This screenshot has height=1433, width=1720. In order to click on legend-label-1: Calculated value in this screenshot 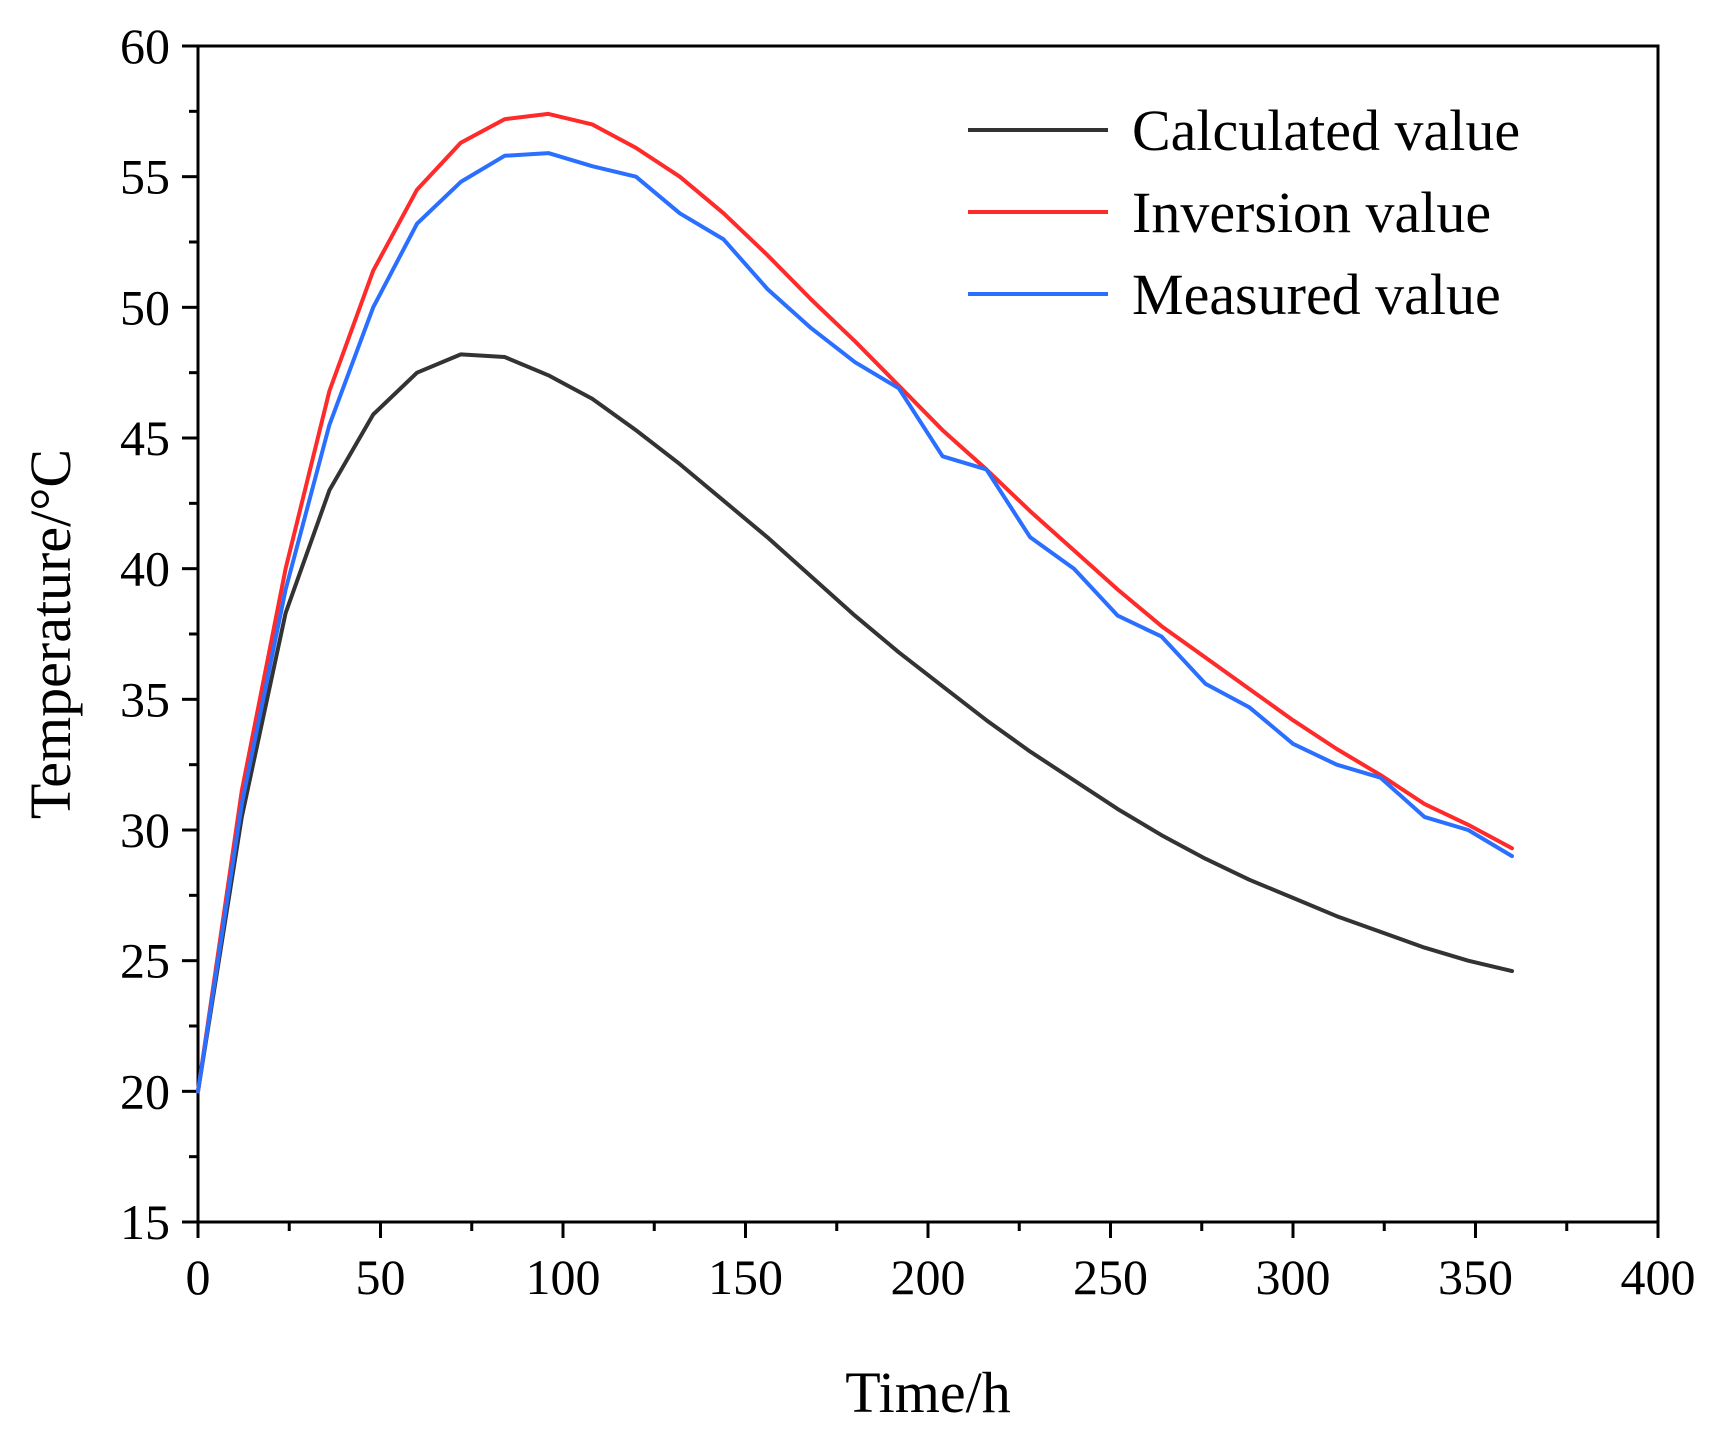, I will do `click(1326, 130)`.